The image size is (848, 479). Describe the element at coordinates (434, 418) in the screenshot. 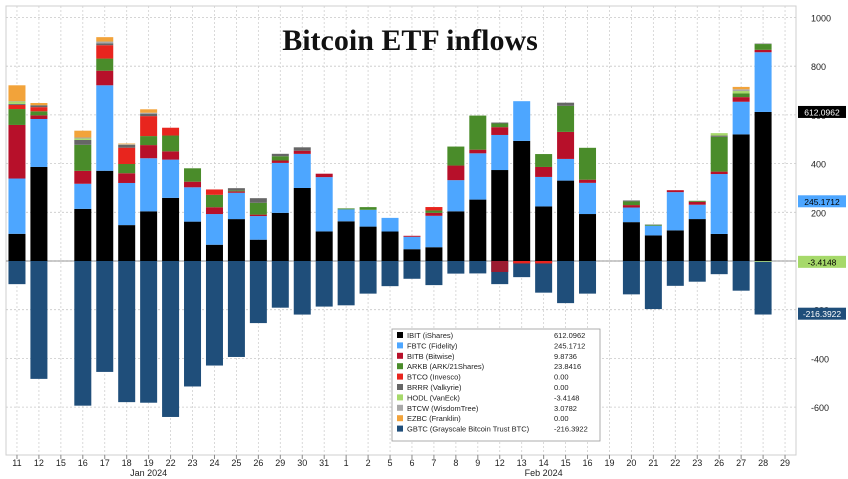

I see `legend-label: EZBC (Franklin)` at that location.